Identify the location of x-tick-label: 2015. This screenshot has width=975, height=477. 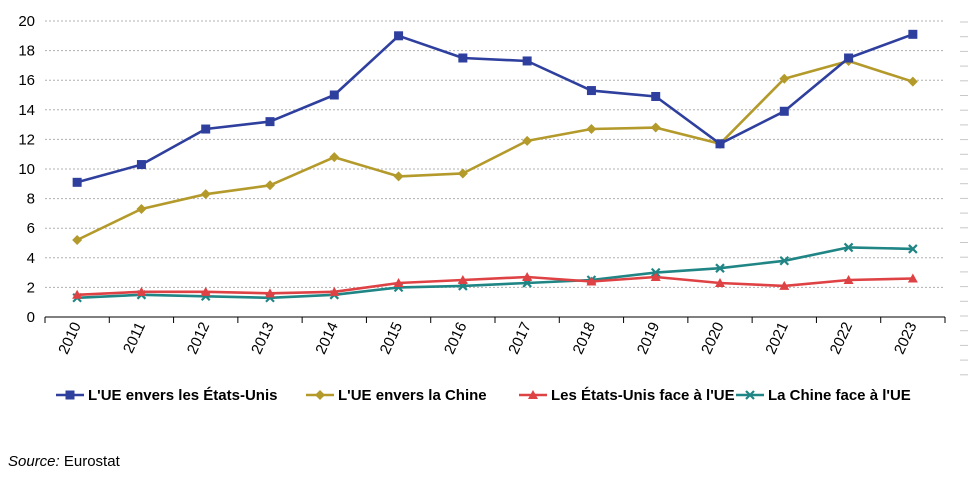
(392, 338).